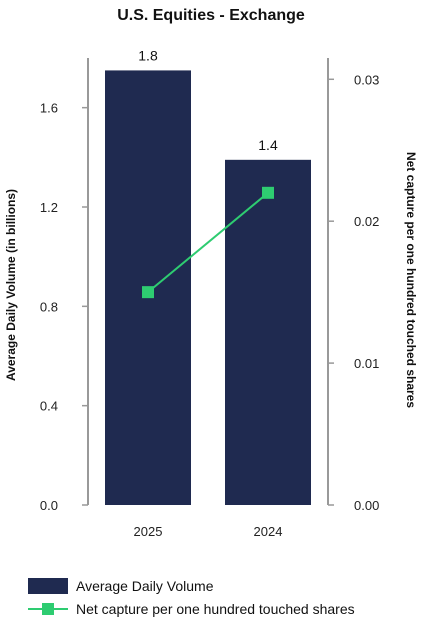  Describe the element at coordinates (366, 221) in the screenshot. I see `y-tick-right-label: 0.02` at that location.